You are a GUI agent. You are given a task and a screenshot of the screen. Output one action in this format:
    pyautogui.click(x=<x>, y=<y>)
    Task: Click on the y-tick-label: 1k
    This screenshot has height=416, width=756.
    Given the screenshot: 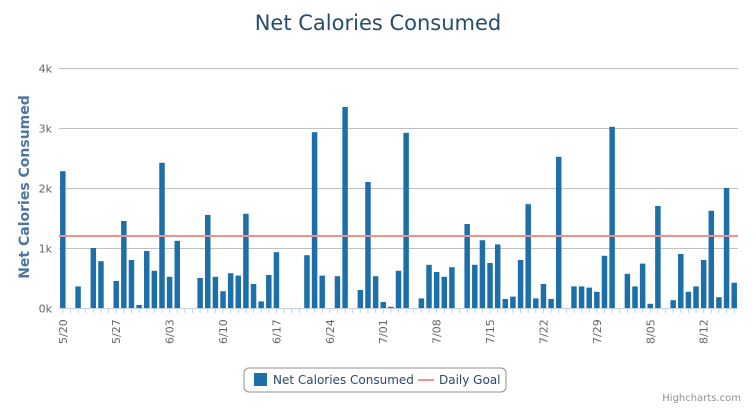 What is the action you would take?
    pyautogui.click(x=46, y=249)
    